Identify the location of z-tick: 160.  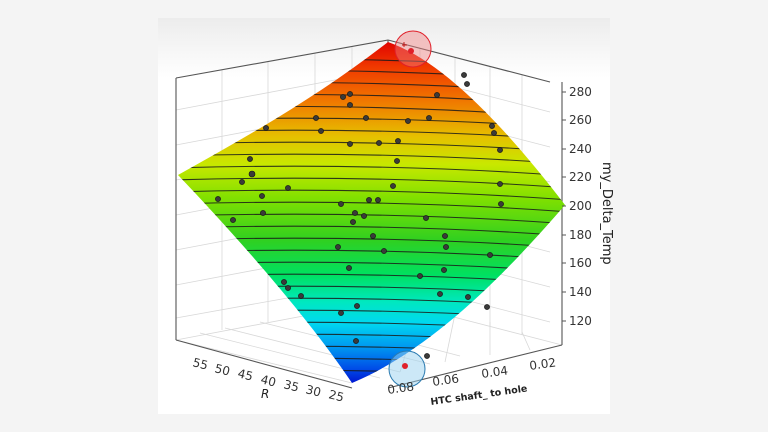
(580, 263).